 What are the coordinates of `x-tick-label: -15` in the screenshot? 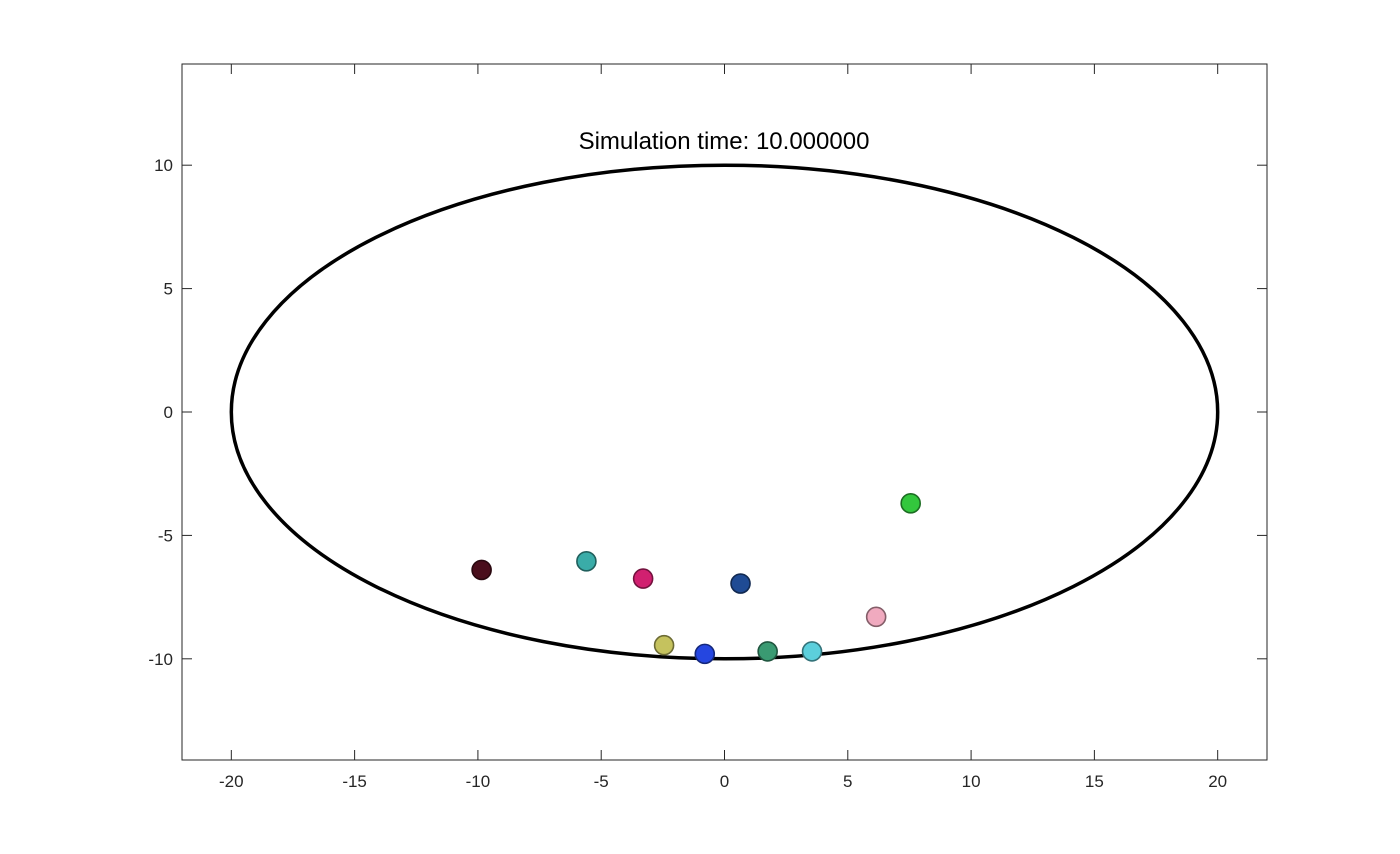 It's located at (354, 781).